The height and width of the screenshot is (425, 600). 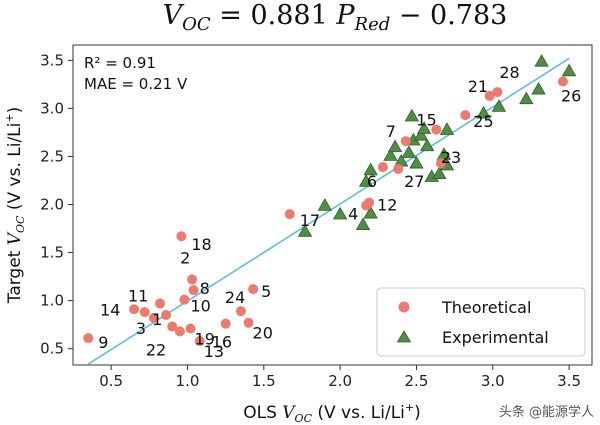 What do you see at coordinates (266, 291) in the screenshot?
I see `point-label: 5` at bounding box center [266, 291].